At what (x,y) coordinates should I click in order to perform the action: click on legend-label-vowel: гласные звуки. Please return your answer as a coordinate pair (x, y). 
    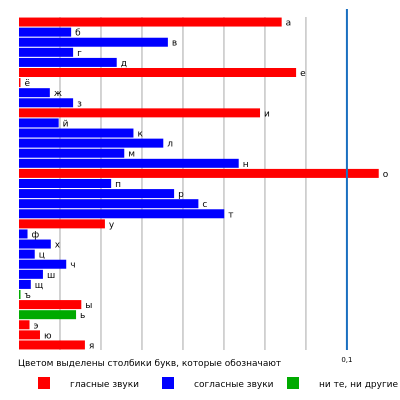
    Looking at the image, I should click on (104, 385).